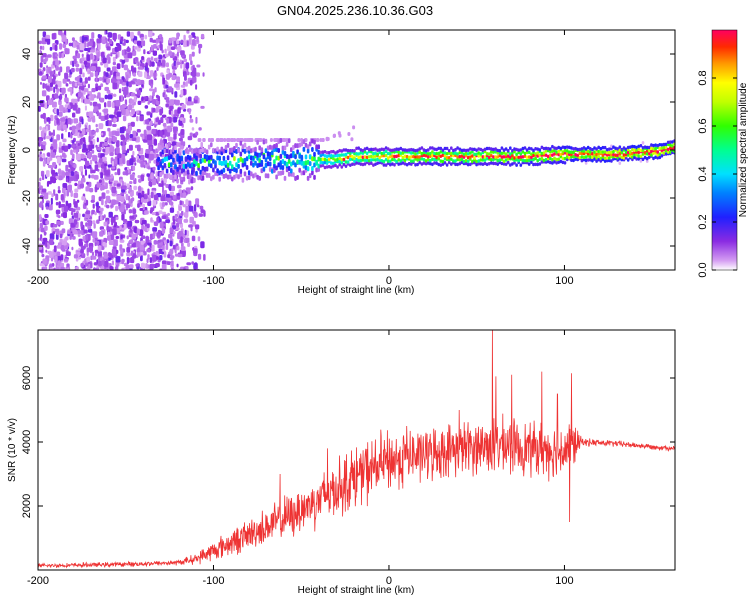 The height and width of the screenshot is (600, 750). I want to click on snr-x-tick-label: 100, so click(564, 581).